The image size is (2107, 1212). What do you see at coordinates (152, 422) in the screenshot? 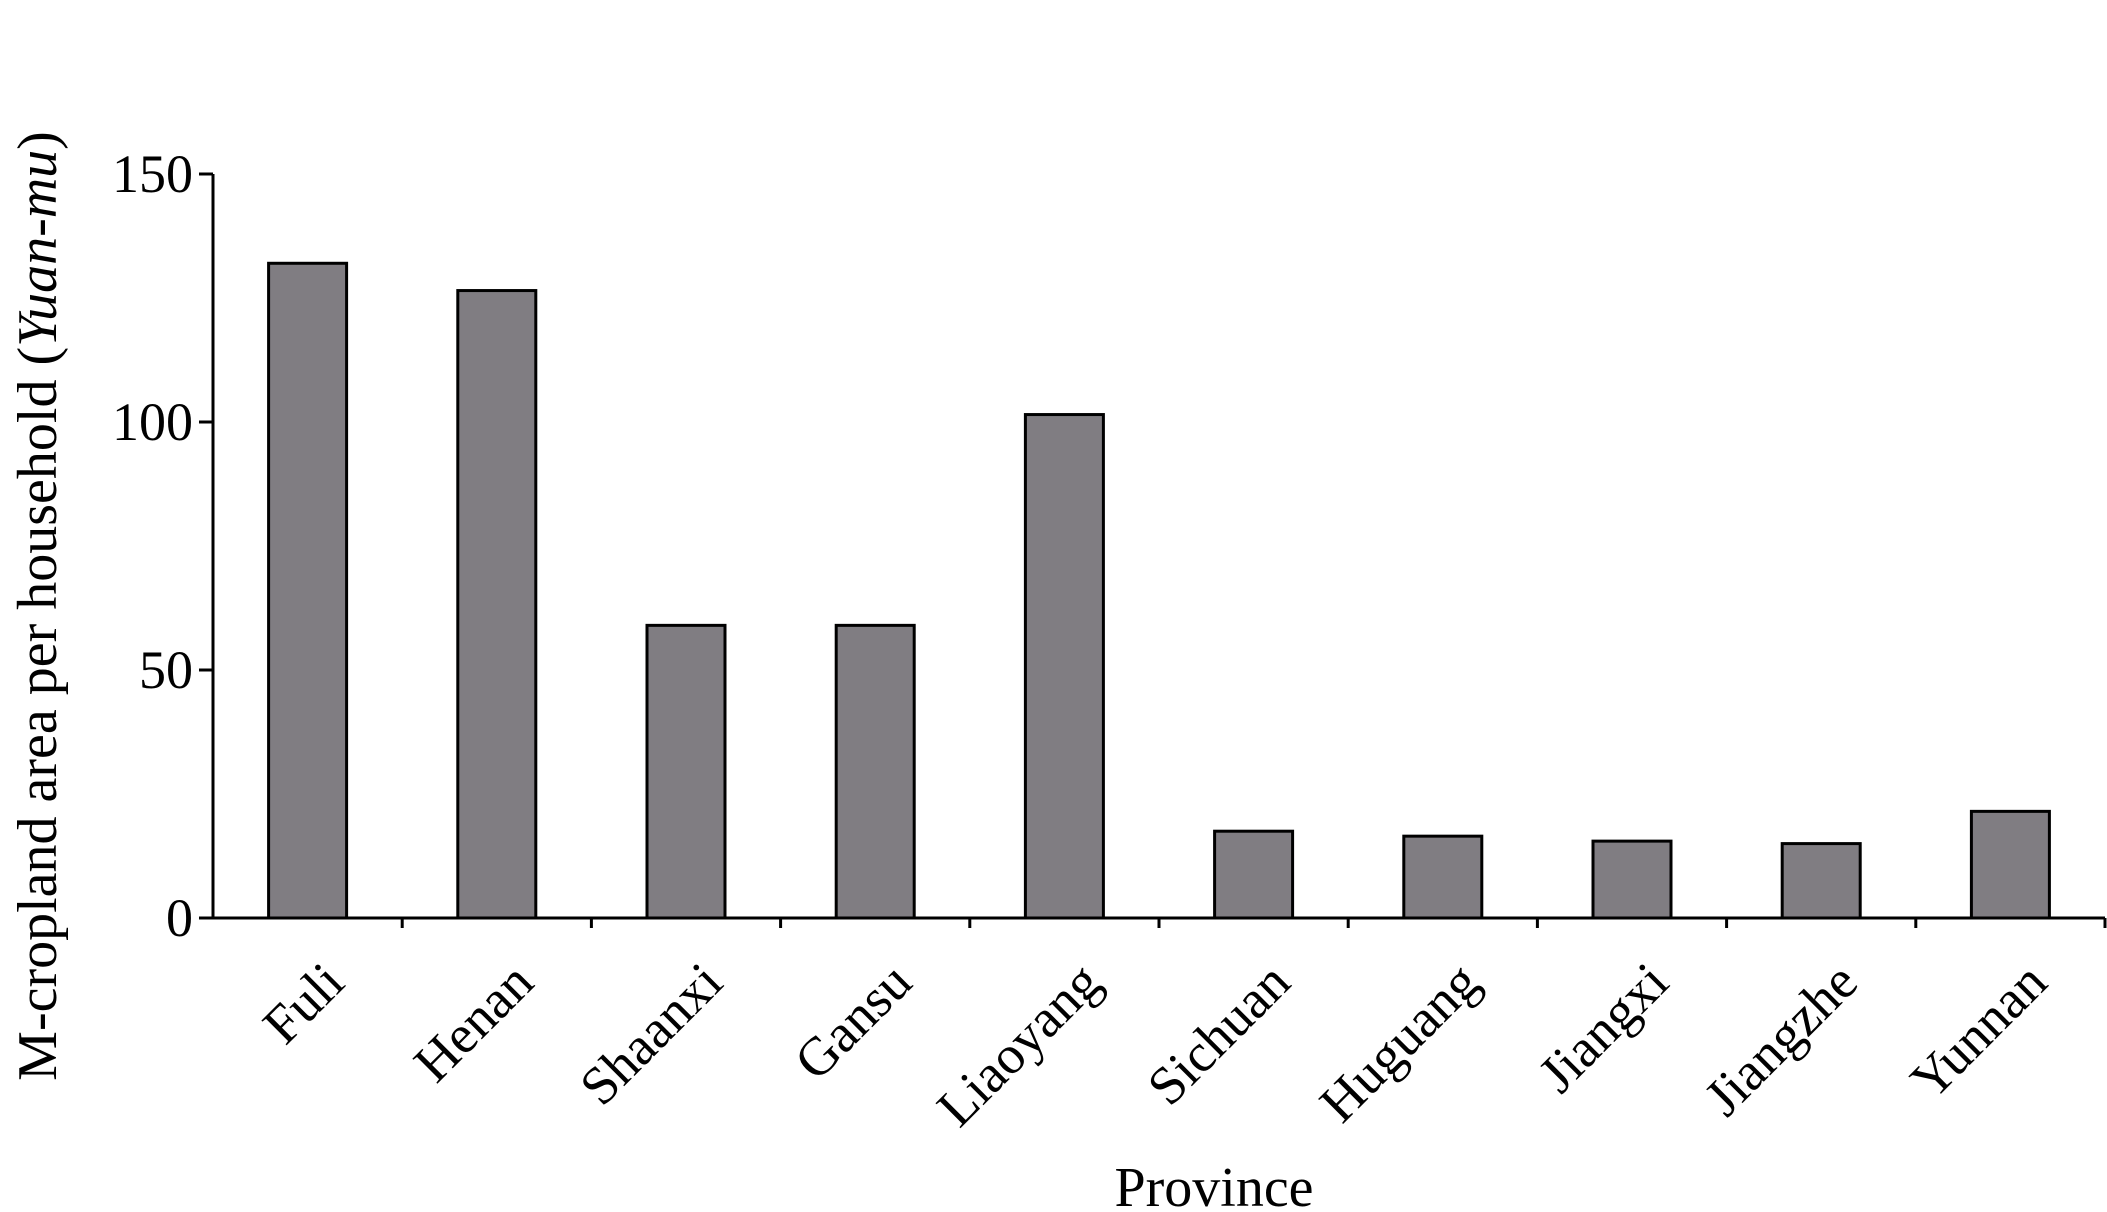
I see `y-tick-label: 100` at bounding box center [152, 422].